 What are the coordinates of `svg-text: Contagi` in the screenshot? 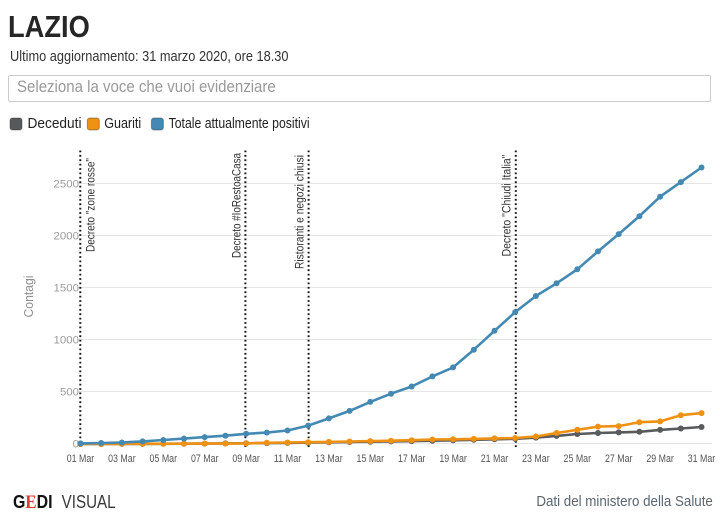 It's located at (29, 297).